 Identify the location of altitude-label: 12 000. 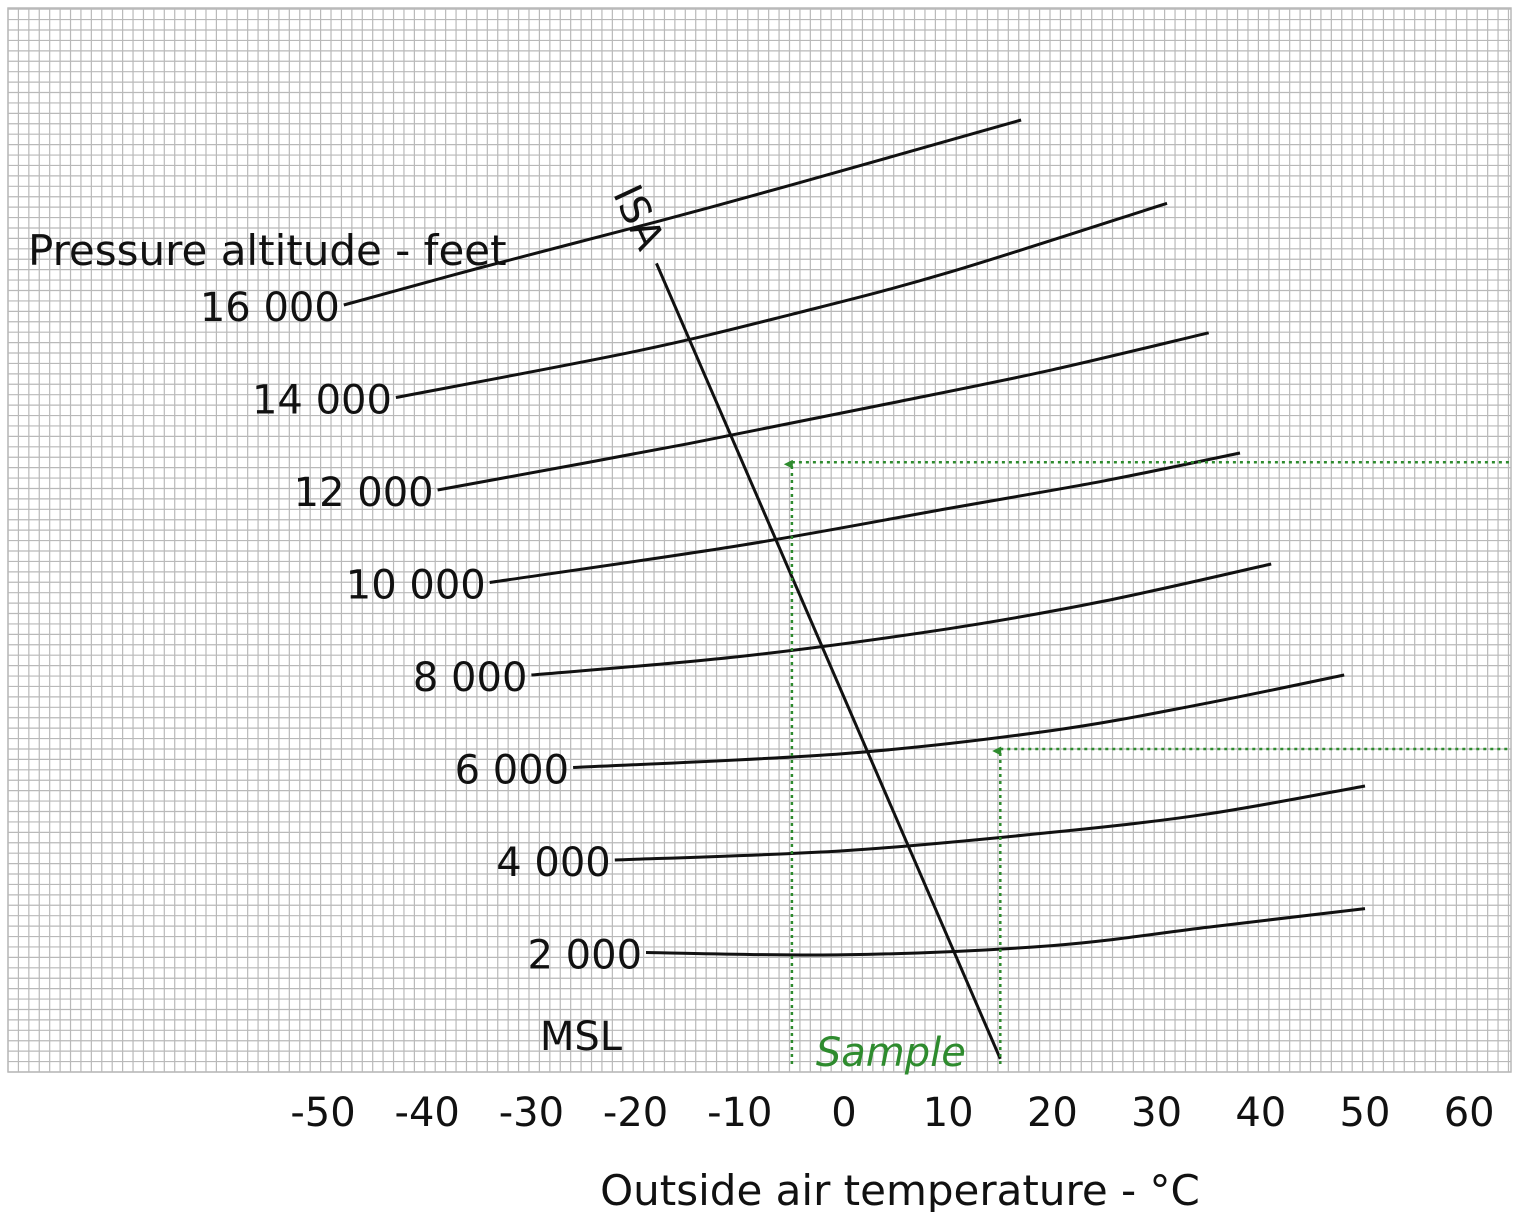
(364, 493).